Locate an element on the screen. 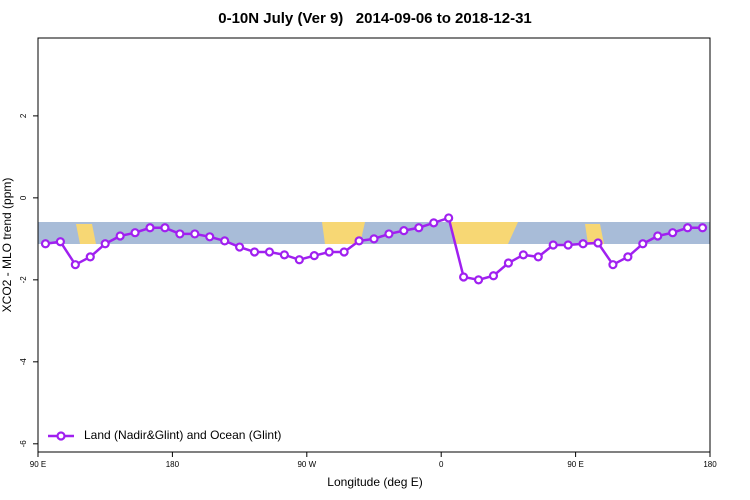 The width and height of the screenshot is (750, 500). x-tick-label: 0 is located at coordinates (441, 464).